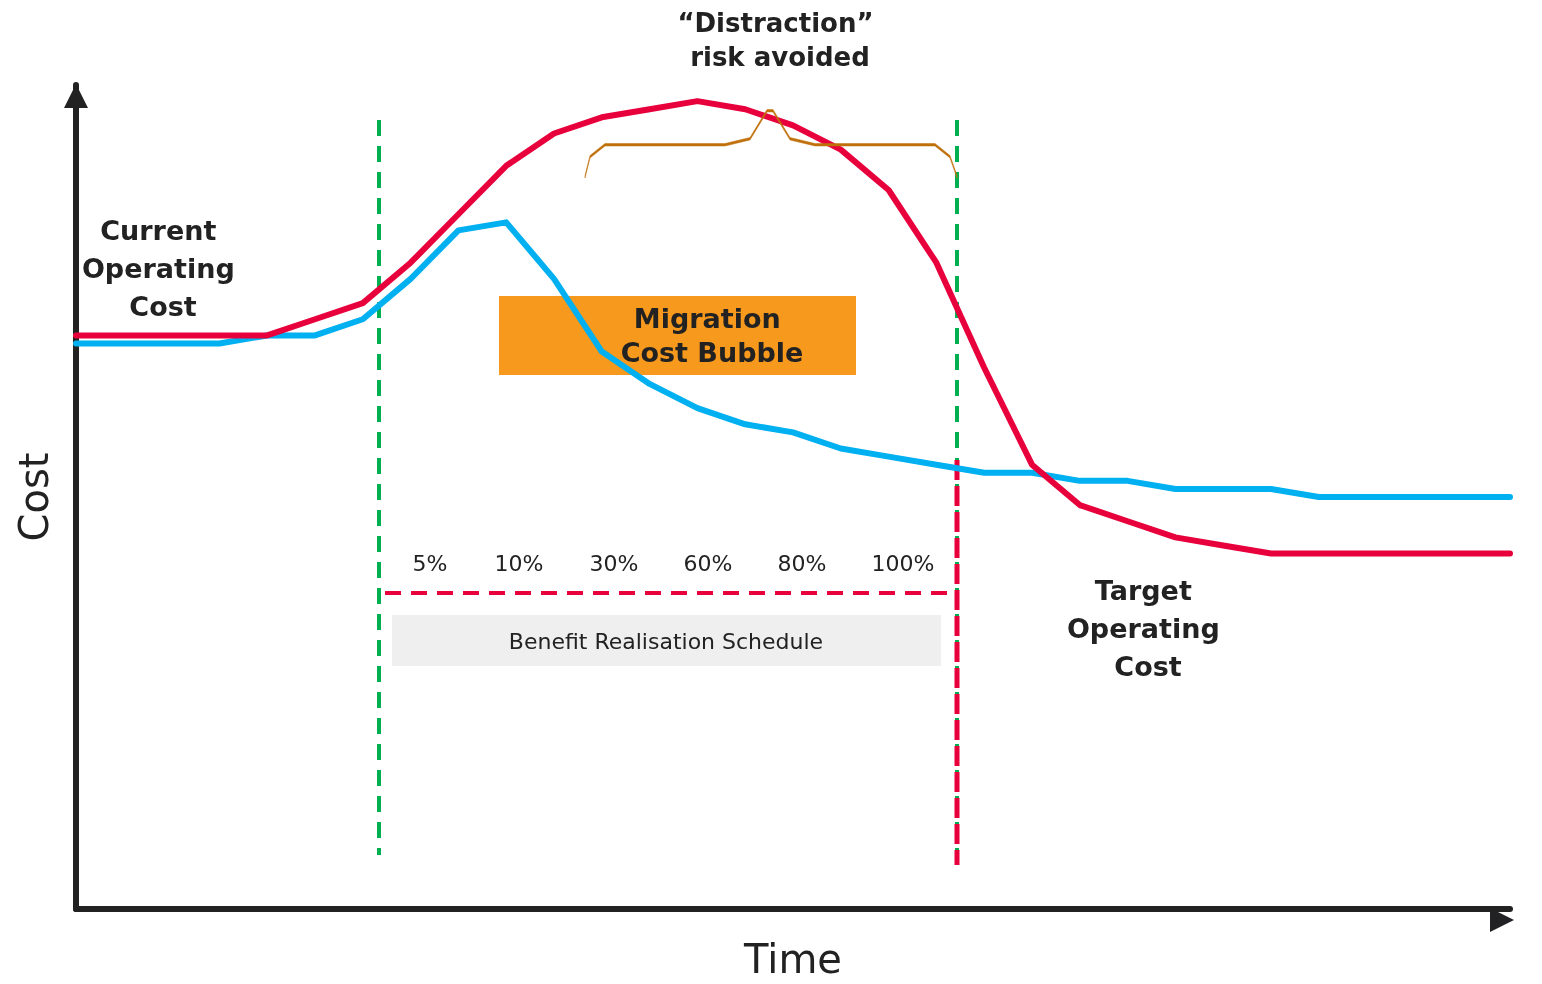  What do you see at coordinates (712, 335) in the screenshot?
I see `annotation: Migration Cost Bubble` at bounding box center [712, 335].